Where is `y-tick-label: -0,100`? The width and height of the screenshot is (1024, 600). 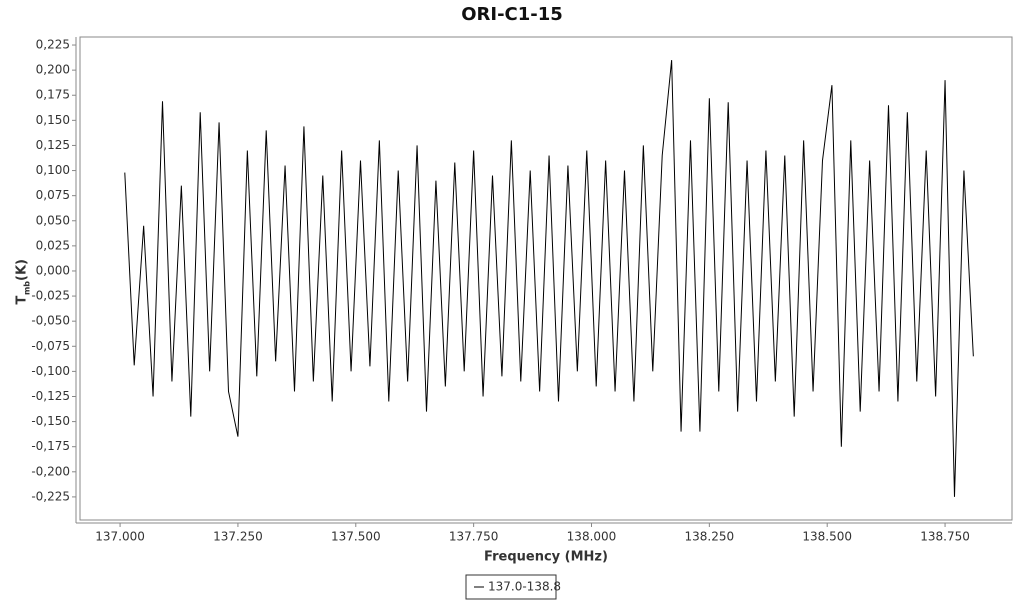 y-tick-label: -0,100 is located at coordinates (50, 371).